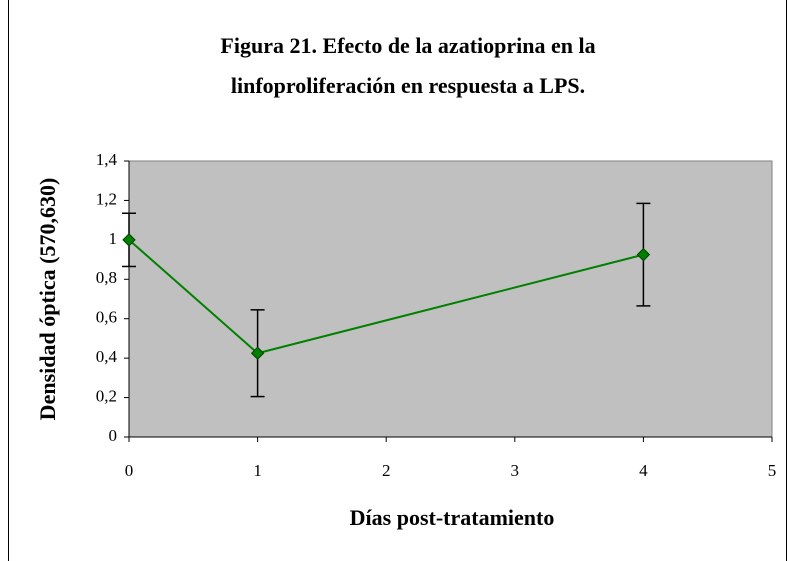  What do you see at coordinates (257, 470) in the screenshot?
I see `x-tick-label: 1` at bounding box center [257, 470].